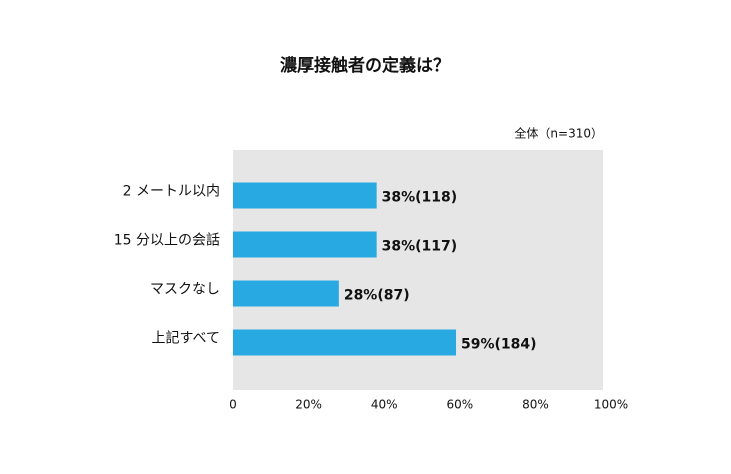 This screenshot has height=474, width=731. Describe the element at coordinates (611, 405) in the screenshot. I see `x-tick-label: 100%` at that location.